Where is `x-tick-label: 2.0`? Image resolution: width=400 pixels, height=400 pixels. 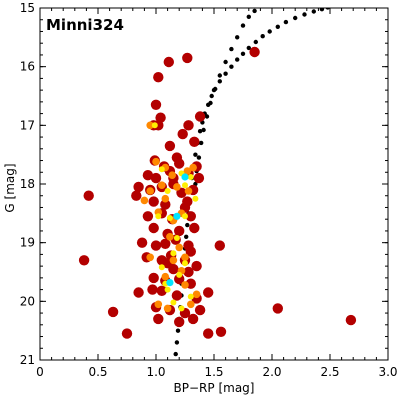 x-tick-label: 2.0 is located at coordinates (271, 372).